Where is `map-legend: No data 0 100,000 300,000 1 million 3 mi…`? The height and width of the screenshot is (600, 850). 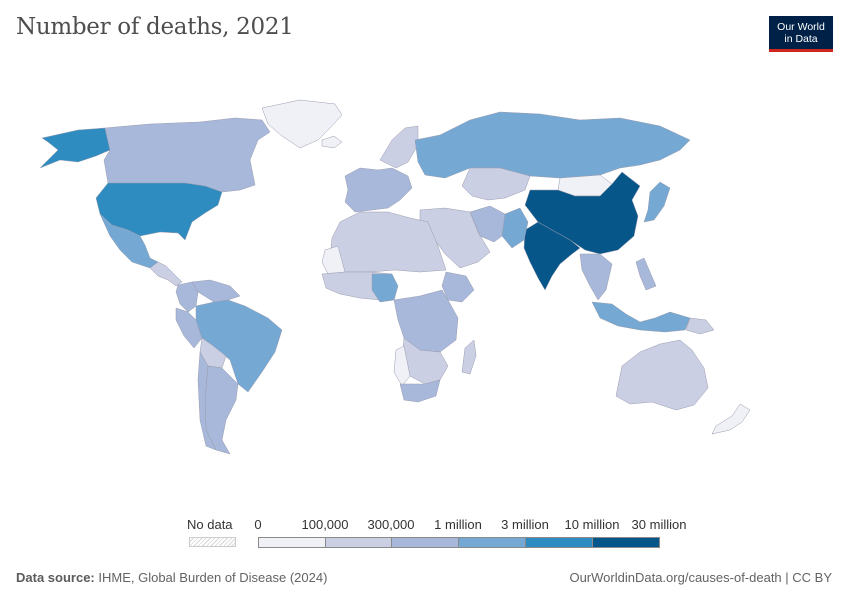 map-legend: No data 0 100,000 300,000 1 million 3 mi… is located at coordinates (425, 532).